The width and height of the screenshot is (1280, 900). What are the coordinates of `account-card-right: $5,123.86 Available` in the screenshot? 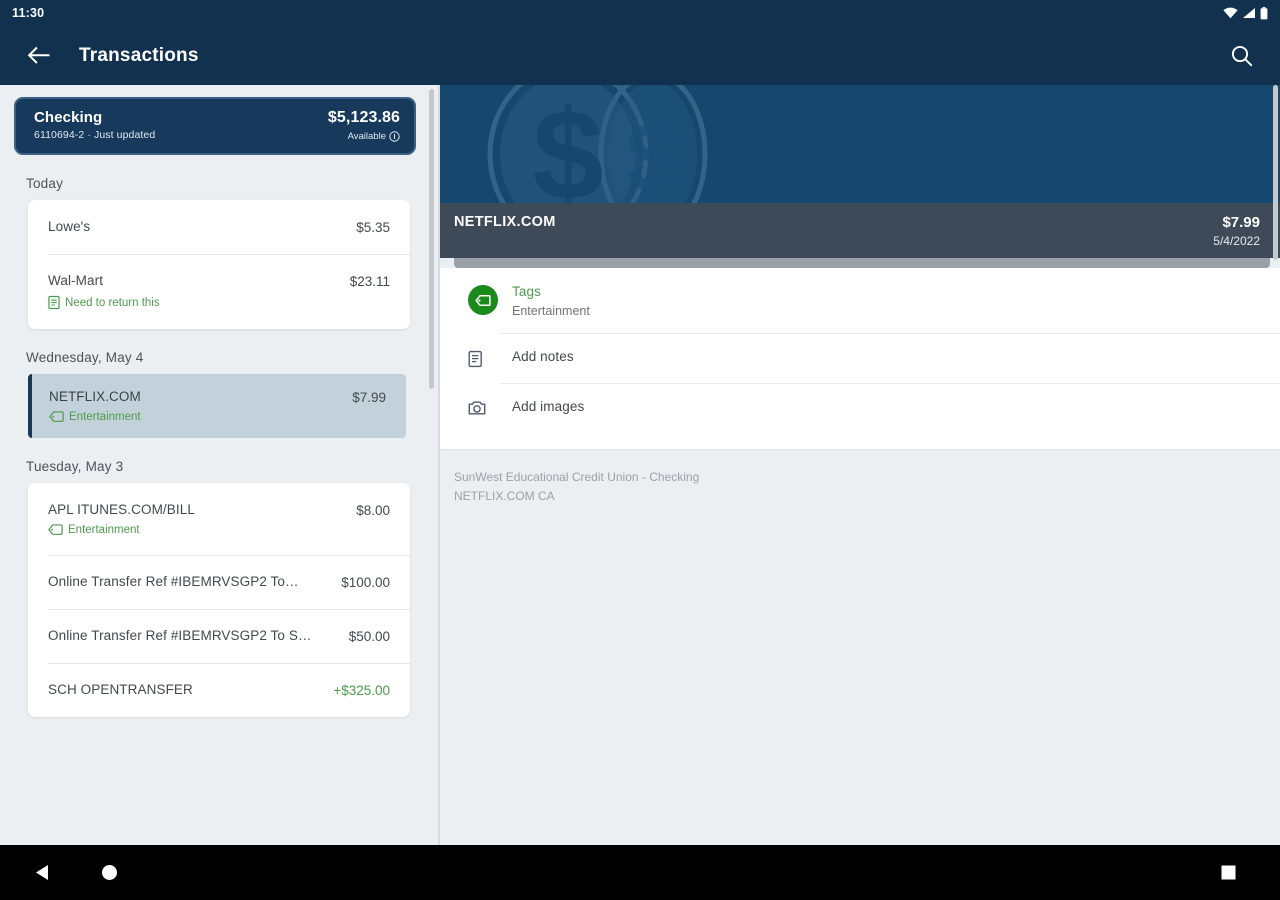 It's located at (364, 125).